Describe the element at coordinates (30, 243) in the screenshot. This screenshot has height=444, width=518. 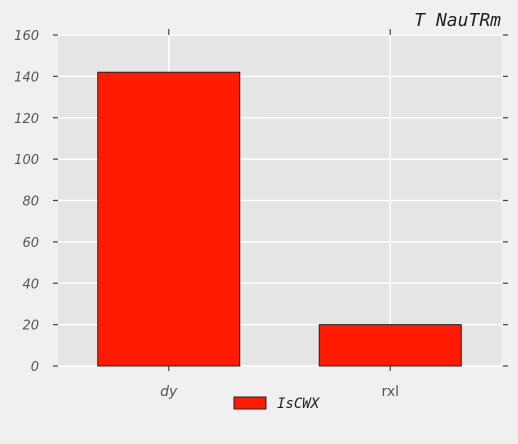
I see `y-tick-label: 60` at that location.